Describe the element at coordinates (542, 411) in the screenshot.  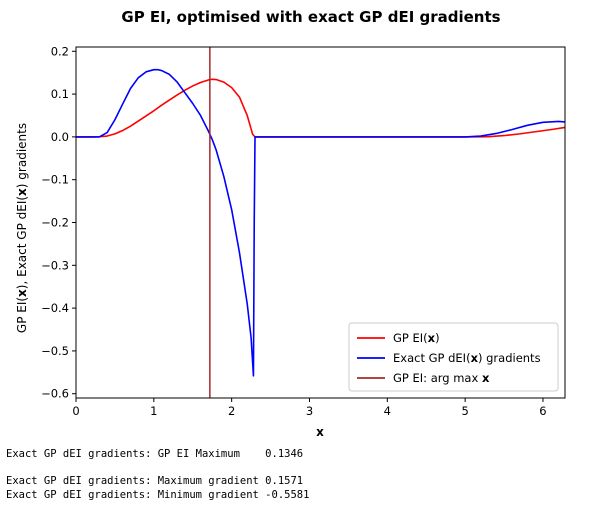
I see `x-tick-label: 6` at that location.